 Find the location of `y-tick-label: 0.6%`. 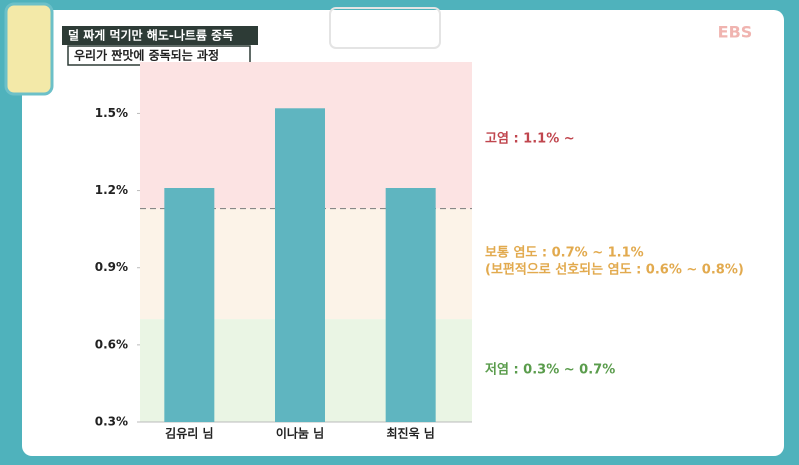

y-tick-label: 0.6% is located at coordinates (111, 344).